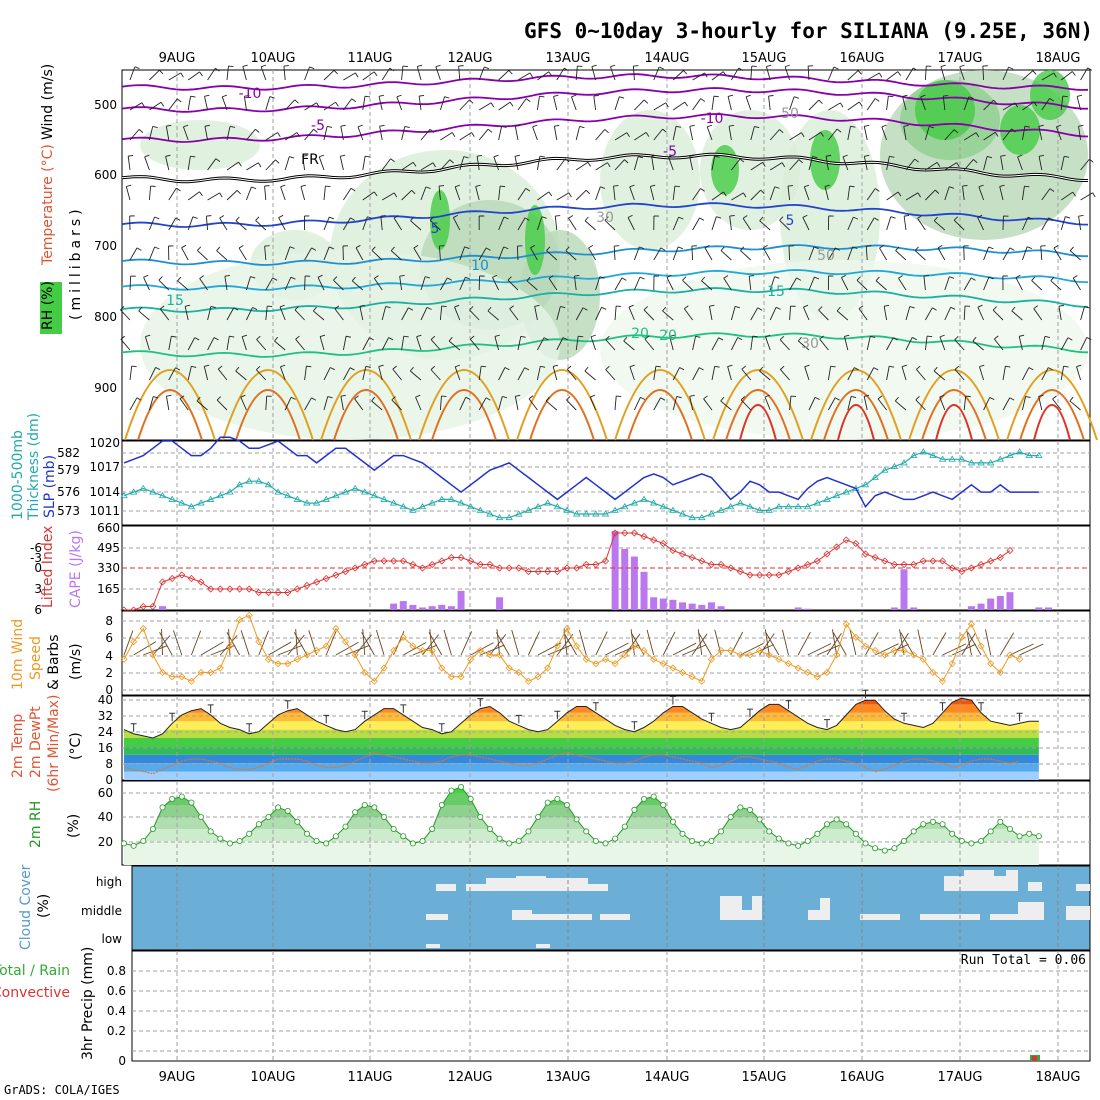 The height and width of the screenshot is (1100, 1100). I want to click on y-tick-label-right: 1014, so click(104, 492).